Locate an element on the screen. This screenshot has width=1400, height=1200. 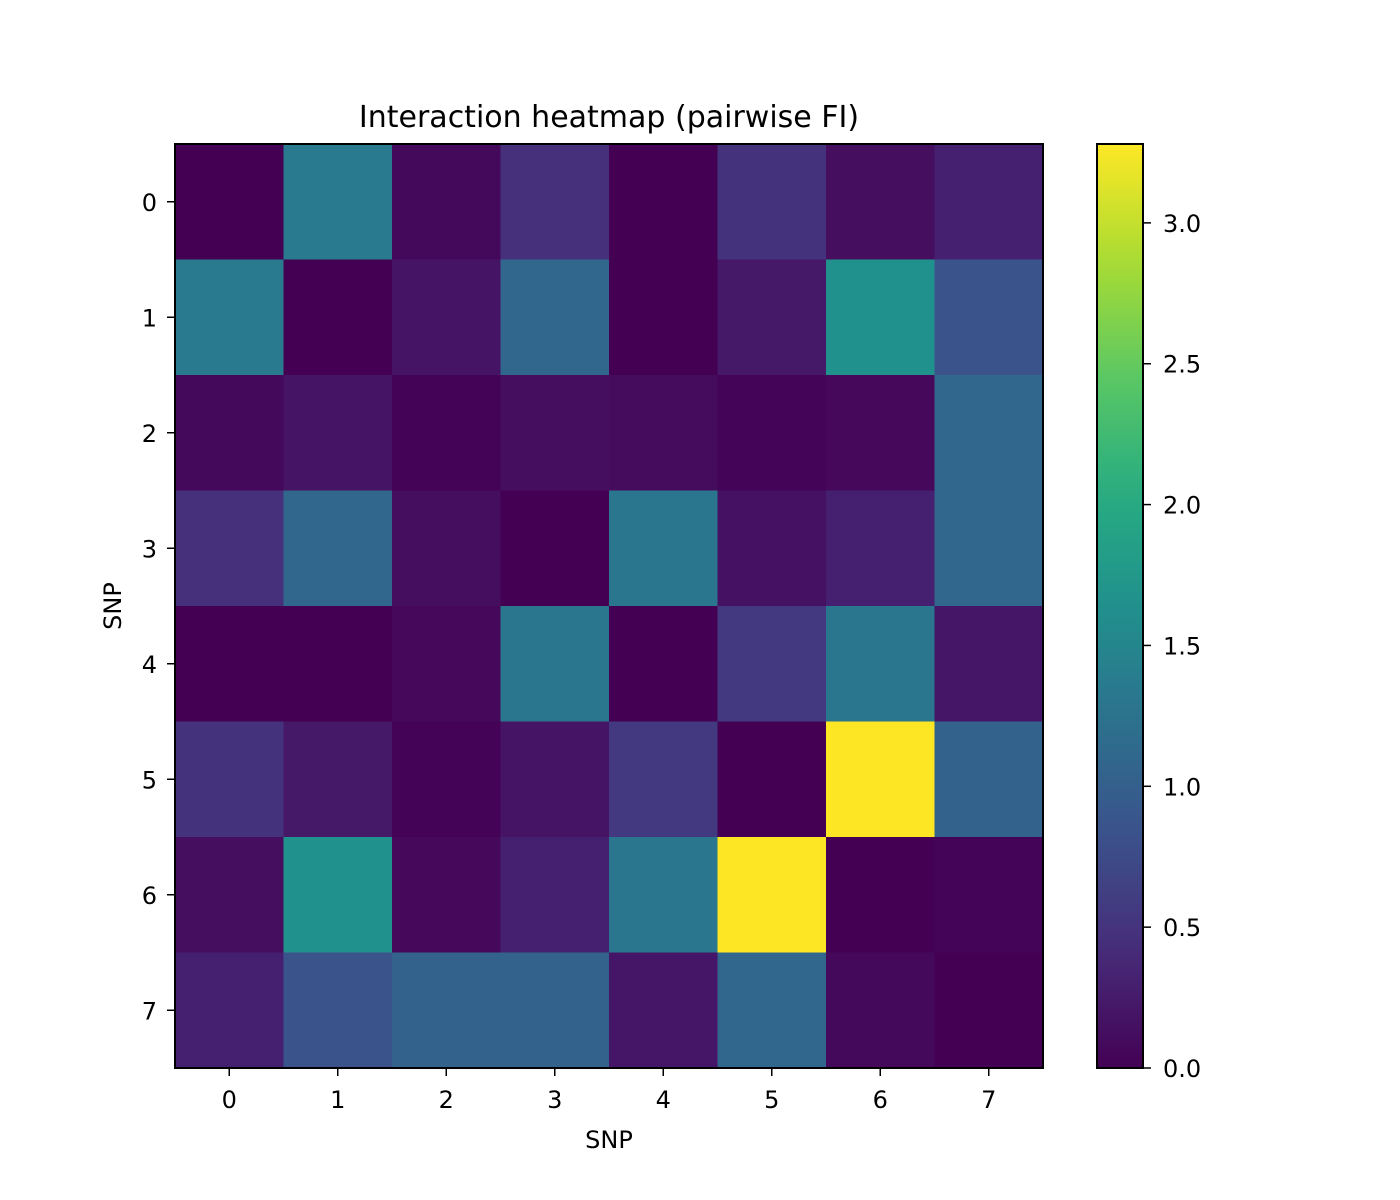
x-tick-label: 5 is located at coordinates (771, 1100).